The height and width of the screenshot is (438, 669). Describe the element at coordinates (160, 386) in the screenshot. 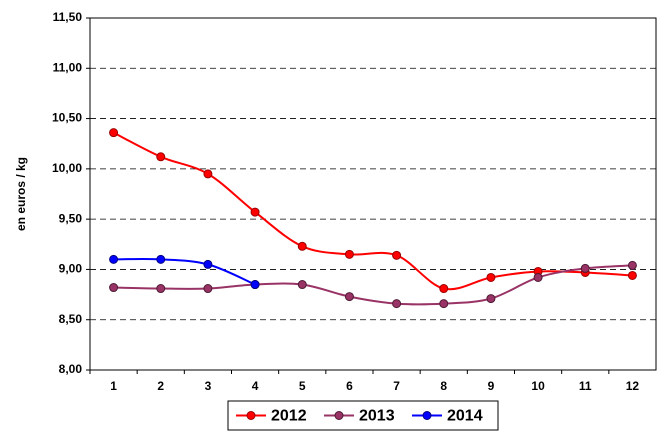

I see `x-tick-label: 2` at that location.